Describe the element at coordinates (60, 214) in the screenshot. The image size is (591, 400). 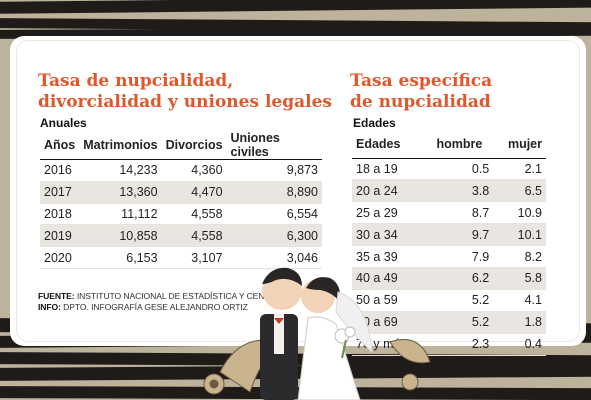
I see `table-cell: 2018` at that location.